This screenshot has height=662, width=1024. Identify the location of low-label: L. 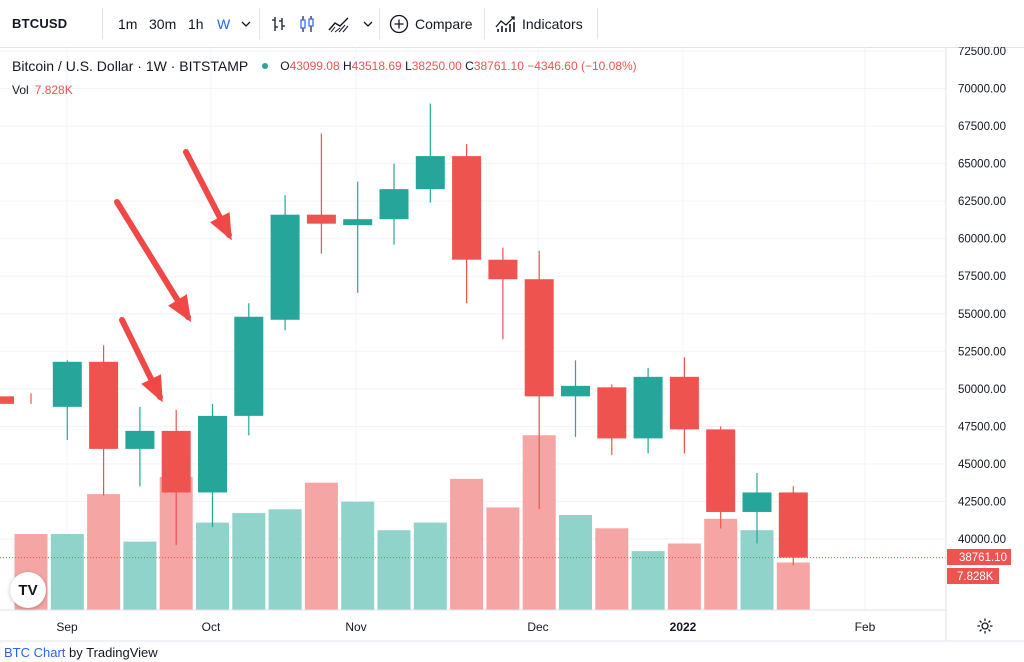
(408, 66).